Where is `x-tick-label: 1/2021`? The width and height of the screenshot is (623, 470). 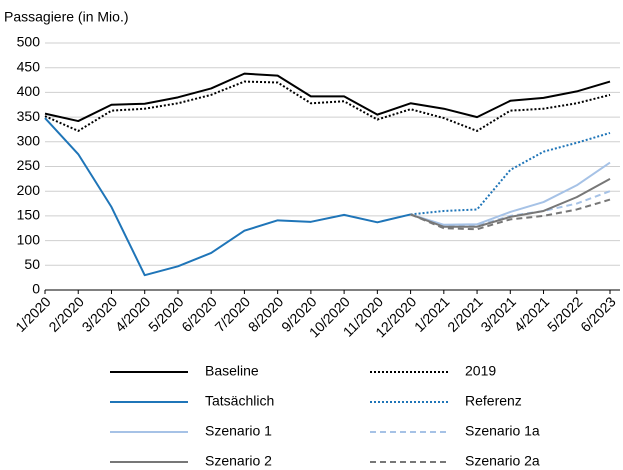
x-tick-label: 1/2021 is located at coordinates (432, 314).